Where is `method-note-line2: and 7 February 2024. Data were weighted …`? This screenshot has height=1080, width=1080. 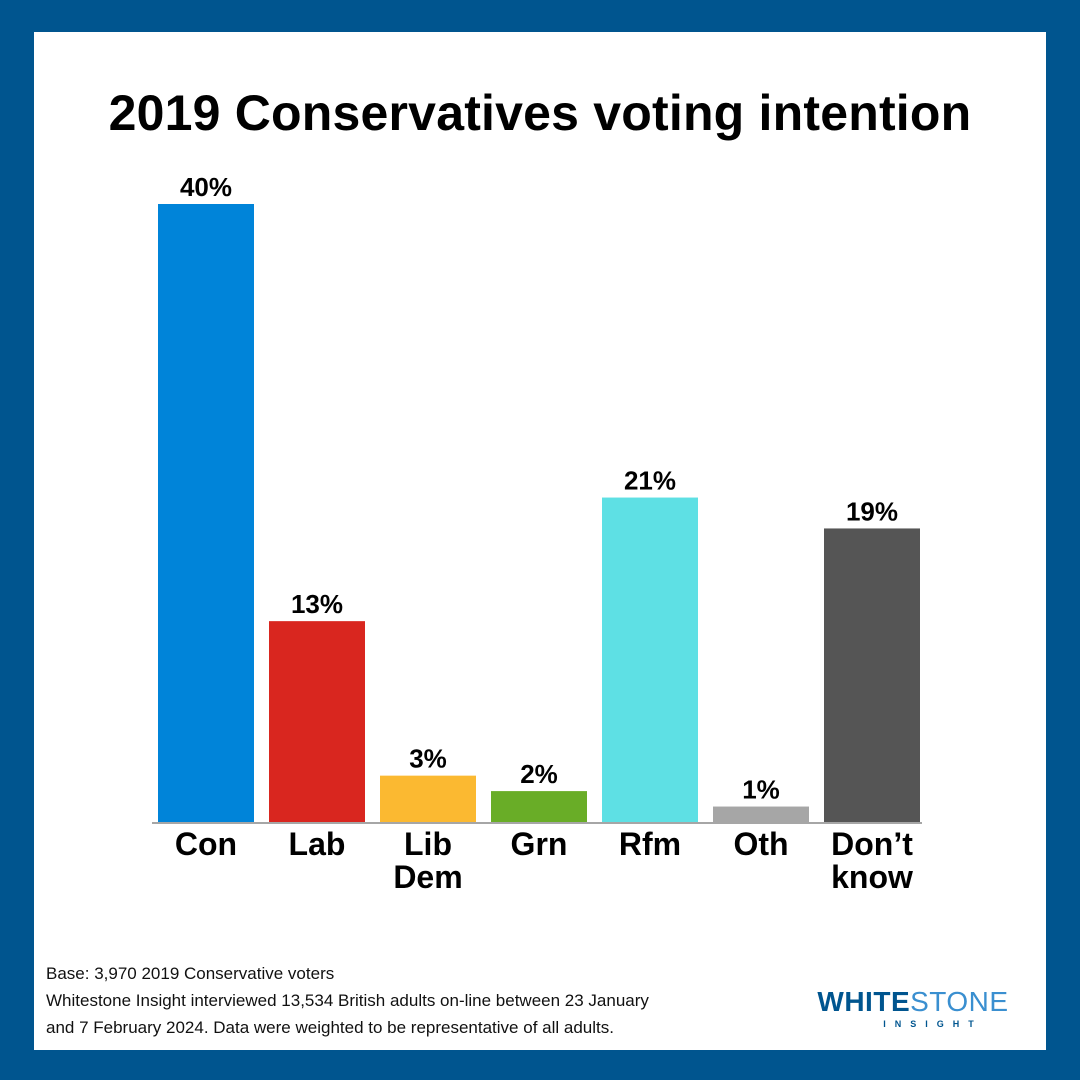 method-note-line2: and 7 February 2024. Data were weighted … is located at coordinates (330, 1027).